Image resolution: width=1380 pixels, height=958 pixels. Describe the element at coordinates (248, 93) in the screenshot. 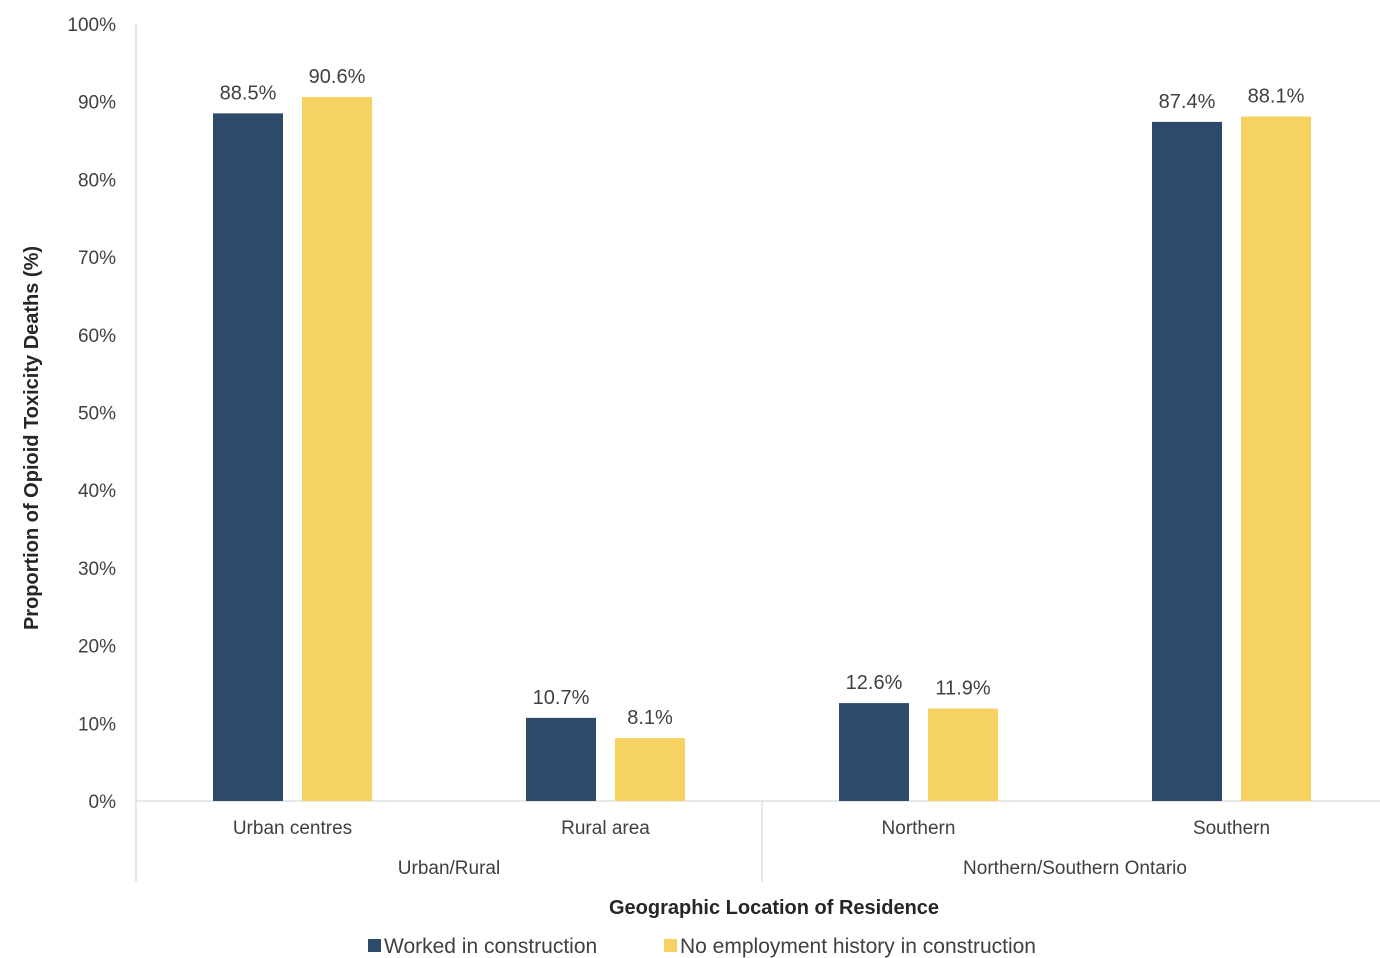

I see `data-label: 88.5%` at that location.